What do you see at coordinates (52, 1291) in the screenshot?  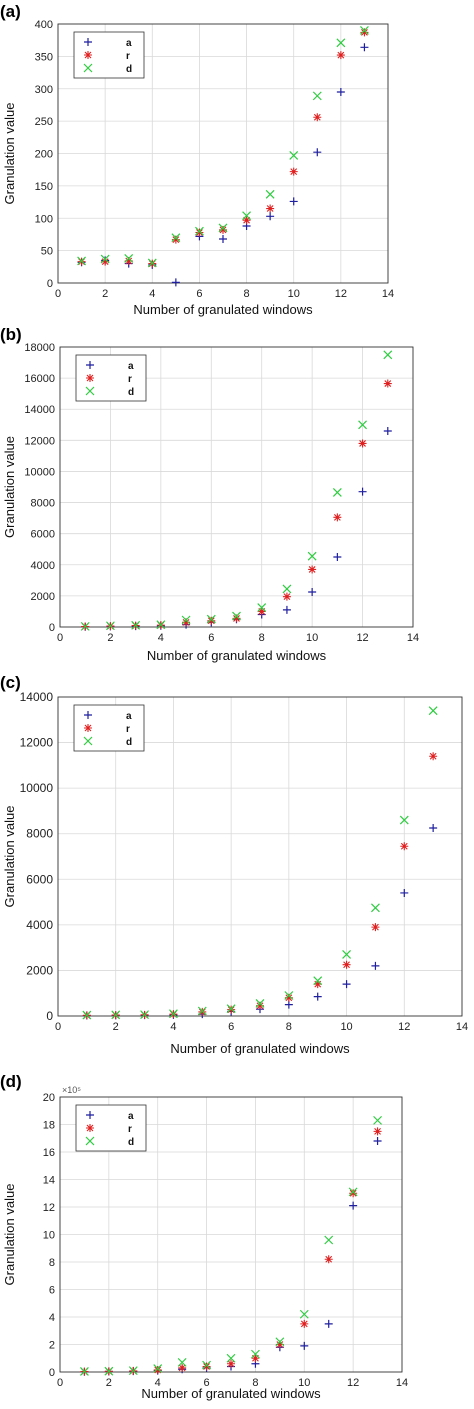 I see `y-tick-label: 6` at bounding box center [52, 1291].